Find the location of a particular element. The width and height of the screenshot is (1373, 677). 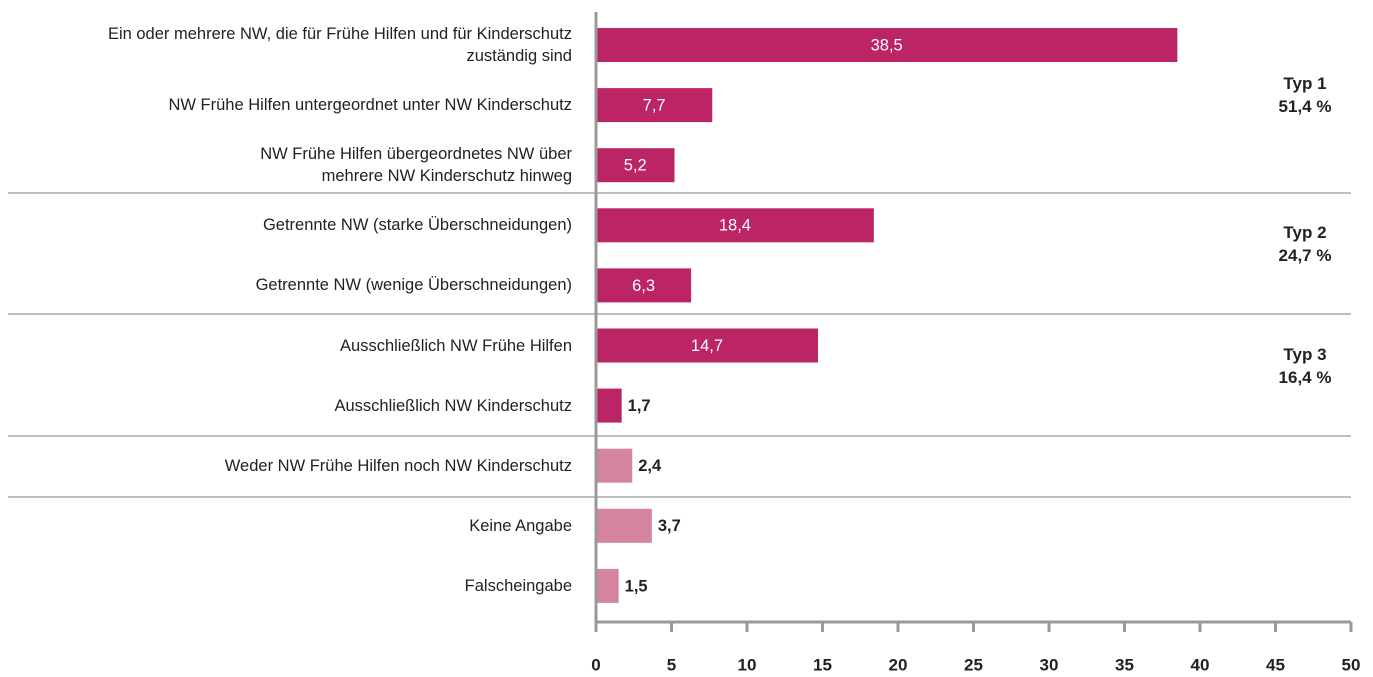

value-label: 14,7 is located at coordinates (707, 346).